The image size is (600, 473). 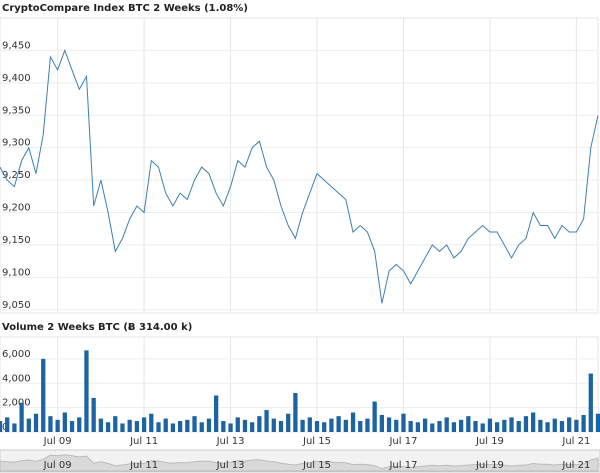 What do you see at coordinates (16, 175) in the screenshot?
I see `y-tick-label: 9,250` at bounding box center [16, 175].